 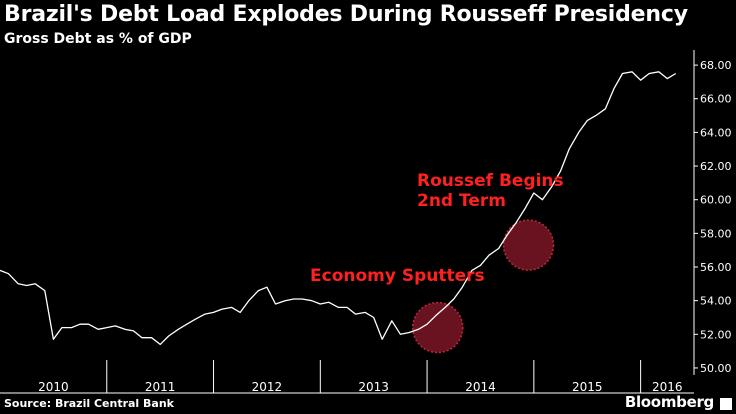 What do you see at coordinates (726, 404) in the screenshot?
I see `brand-badge-icon` at bounding box center [726, 404].